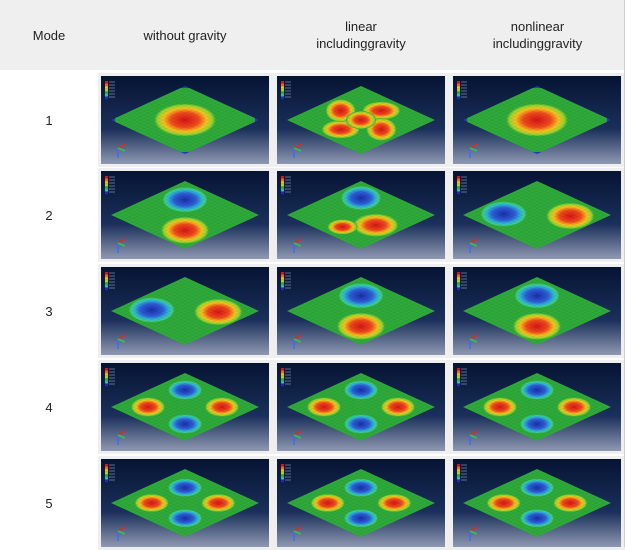 This screenshot has width=625, height=550. Describe the element at coordinates (49, 407) in the screenshot. I see `mode-number: 4` at that location.